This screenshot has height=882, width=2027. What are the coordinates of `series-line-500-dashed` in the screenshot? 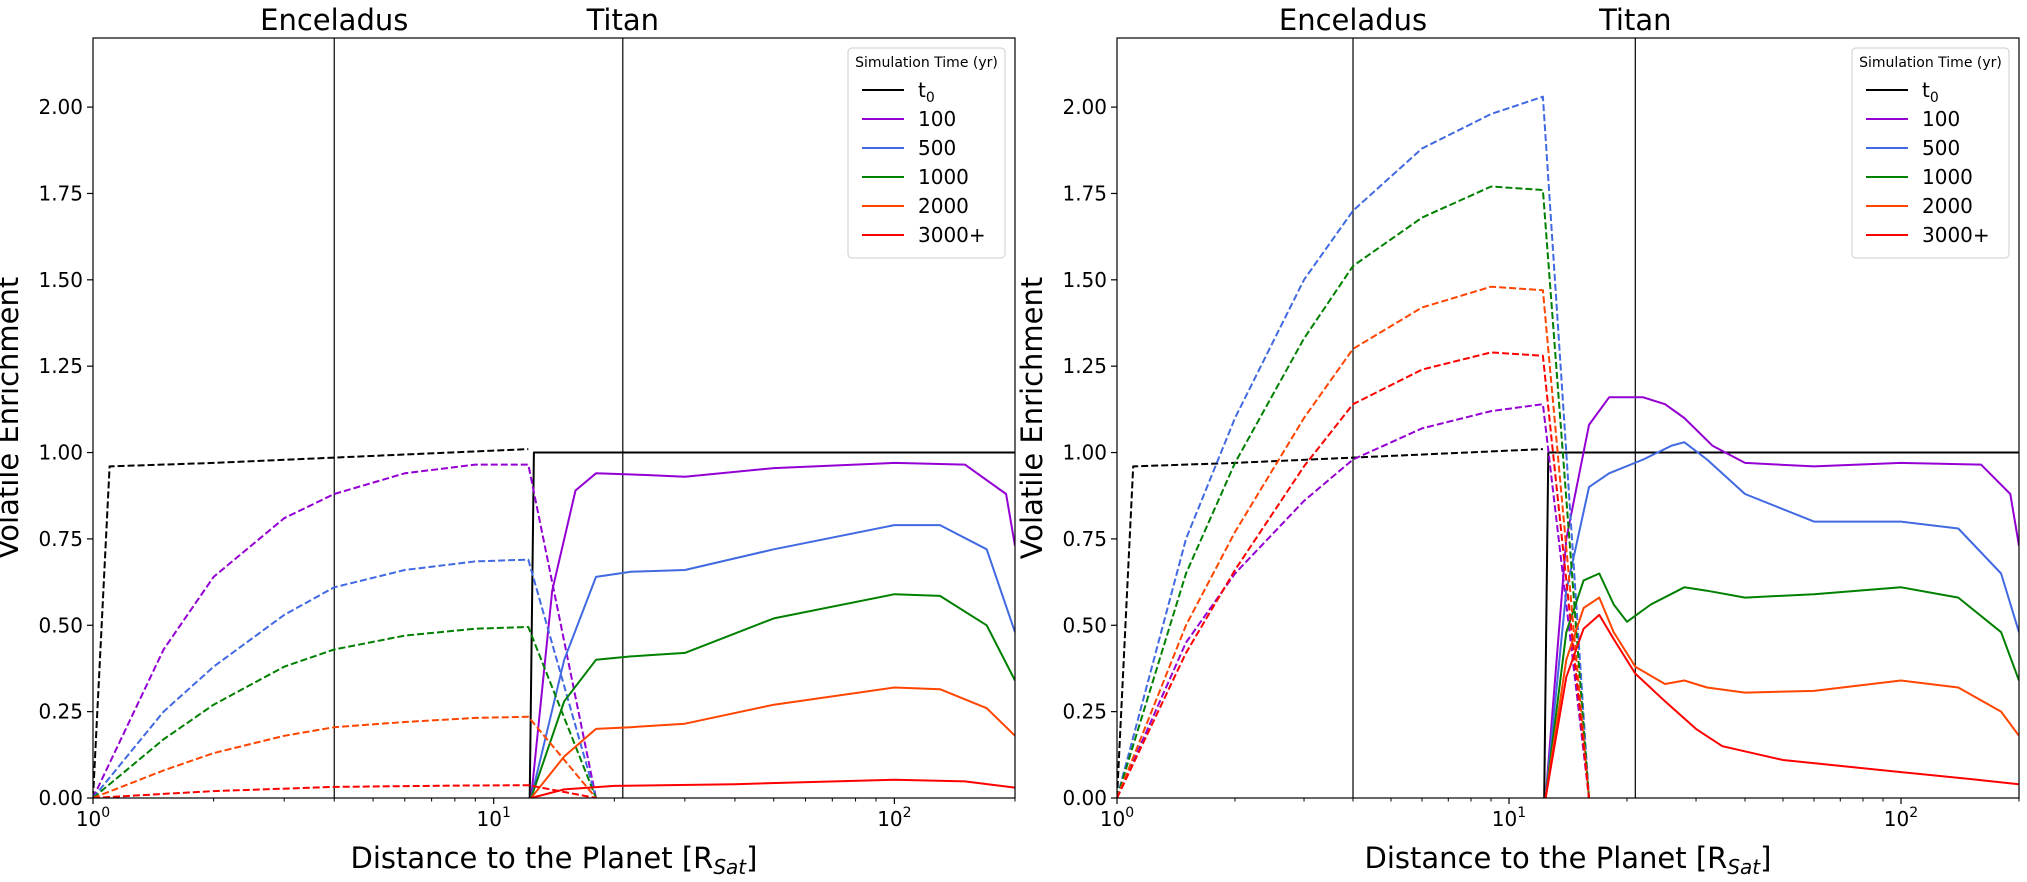 It's located at (345, 678).